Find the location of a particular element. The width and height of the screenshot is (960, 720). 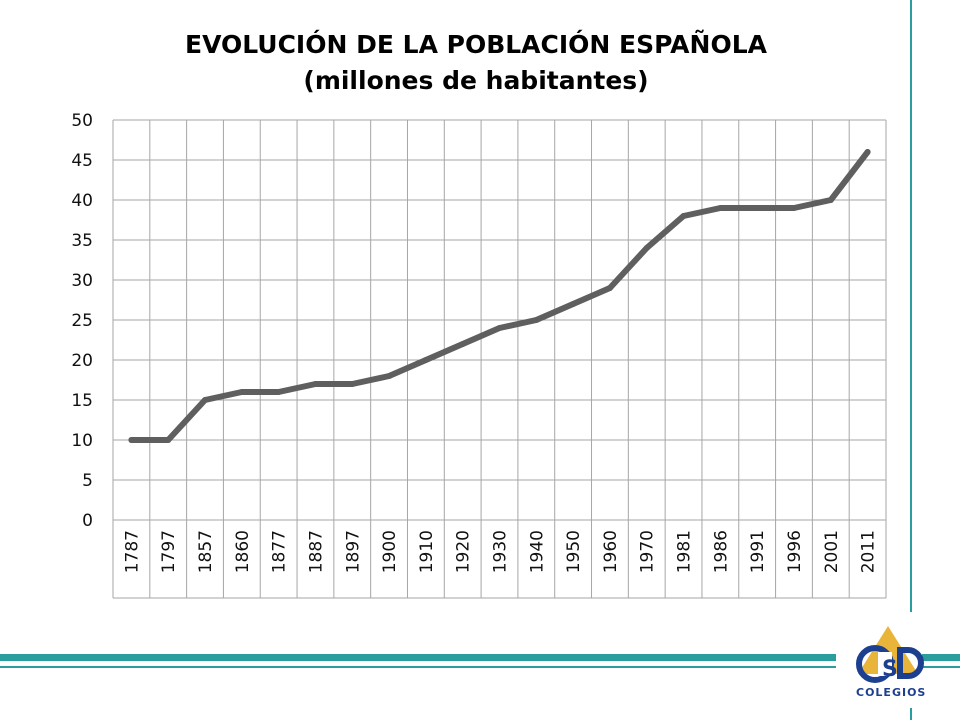

chart-title: EVOLUCIÓN DE LA POBLACIÓN ESPAÑOLA is located at coordinates (476, 44).